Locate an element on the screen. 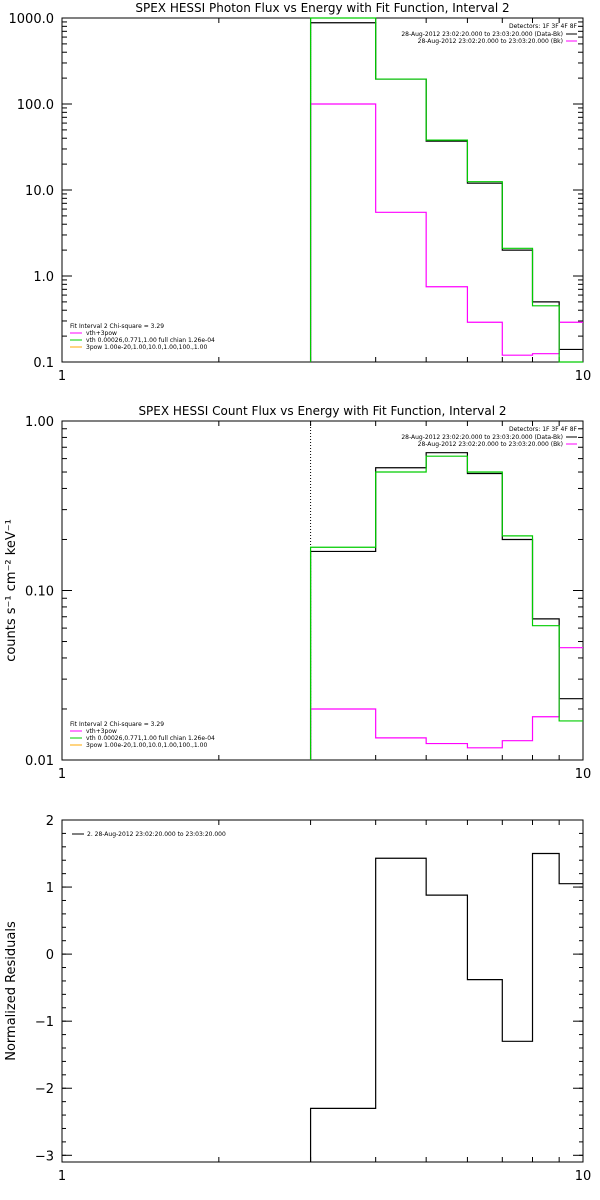  y-tick-label: 1.0 is located at coordinates (43, 277).